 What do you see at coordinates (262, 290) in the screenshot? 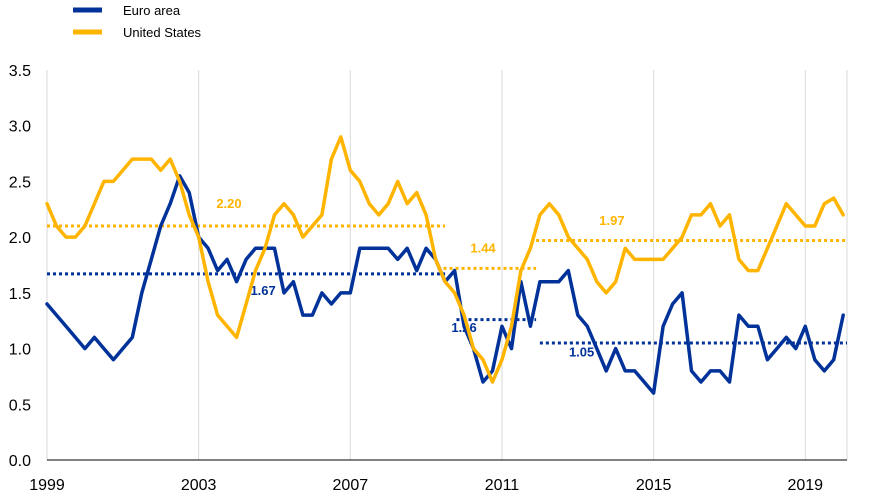
I see `average-label: 1.67` at bounding box center [262, 290].